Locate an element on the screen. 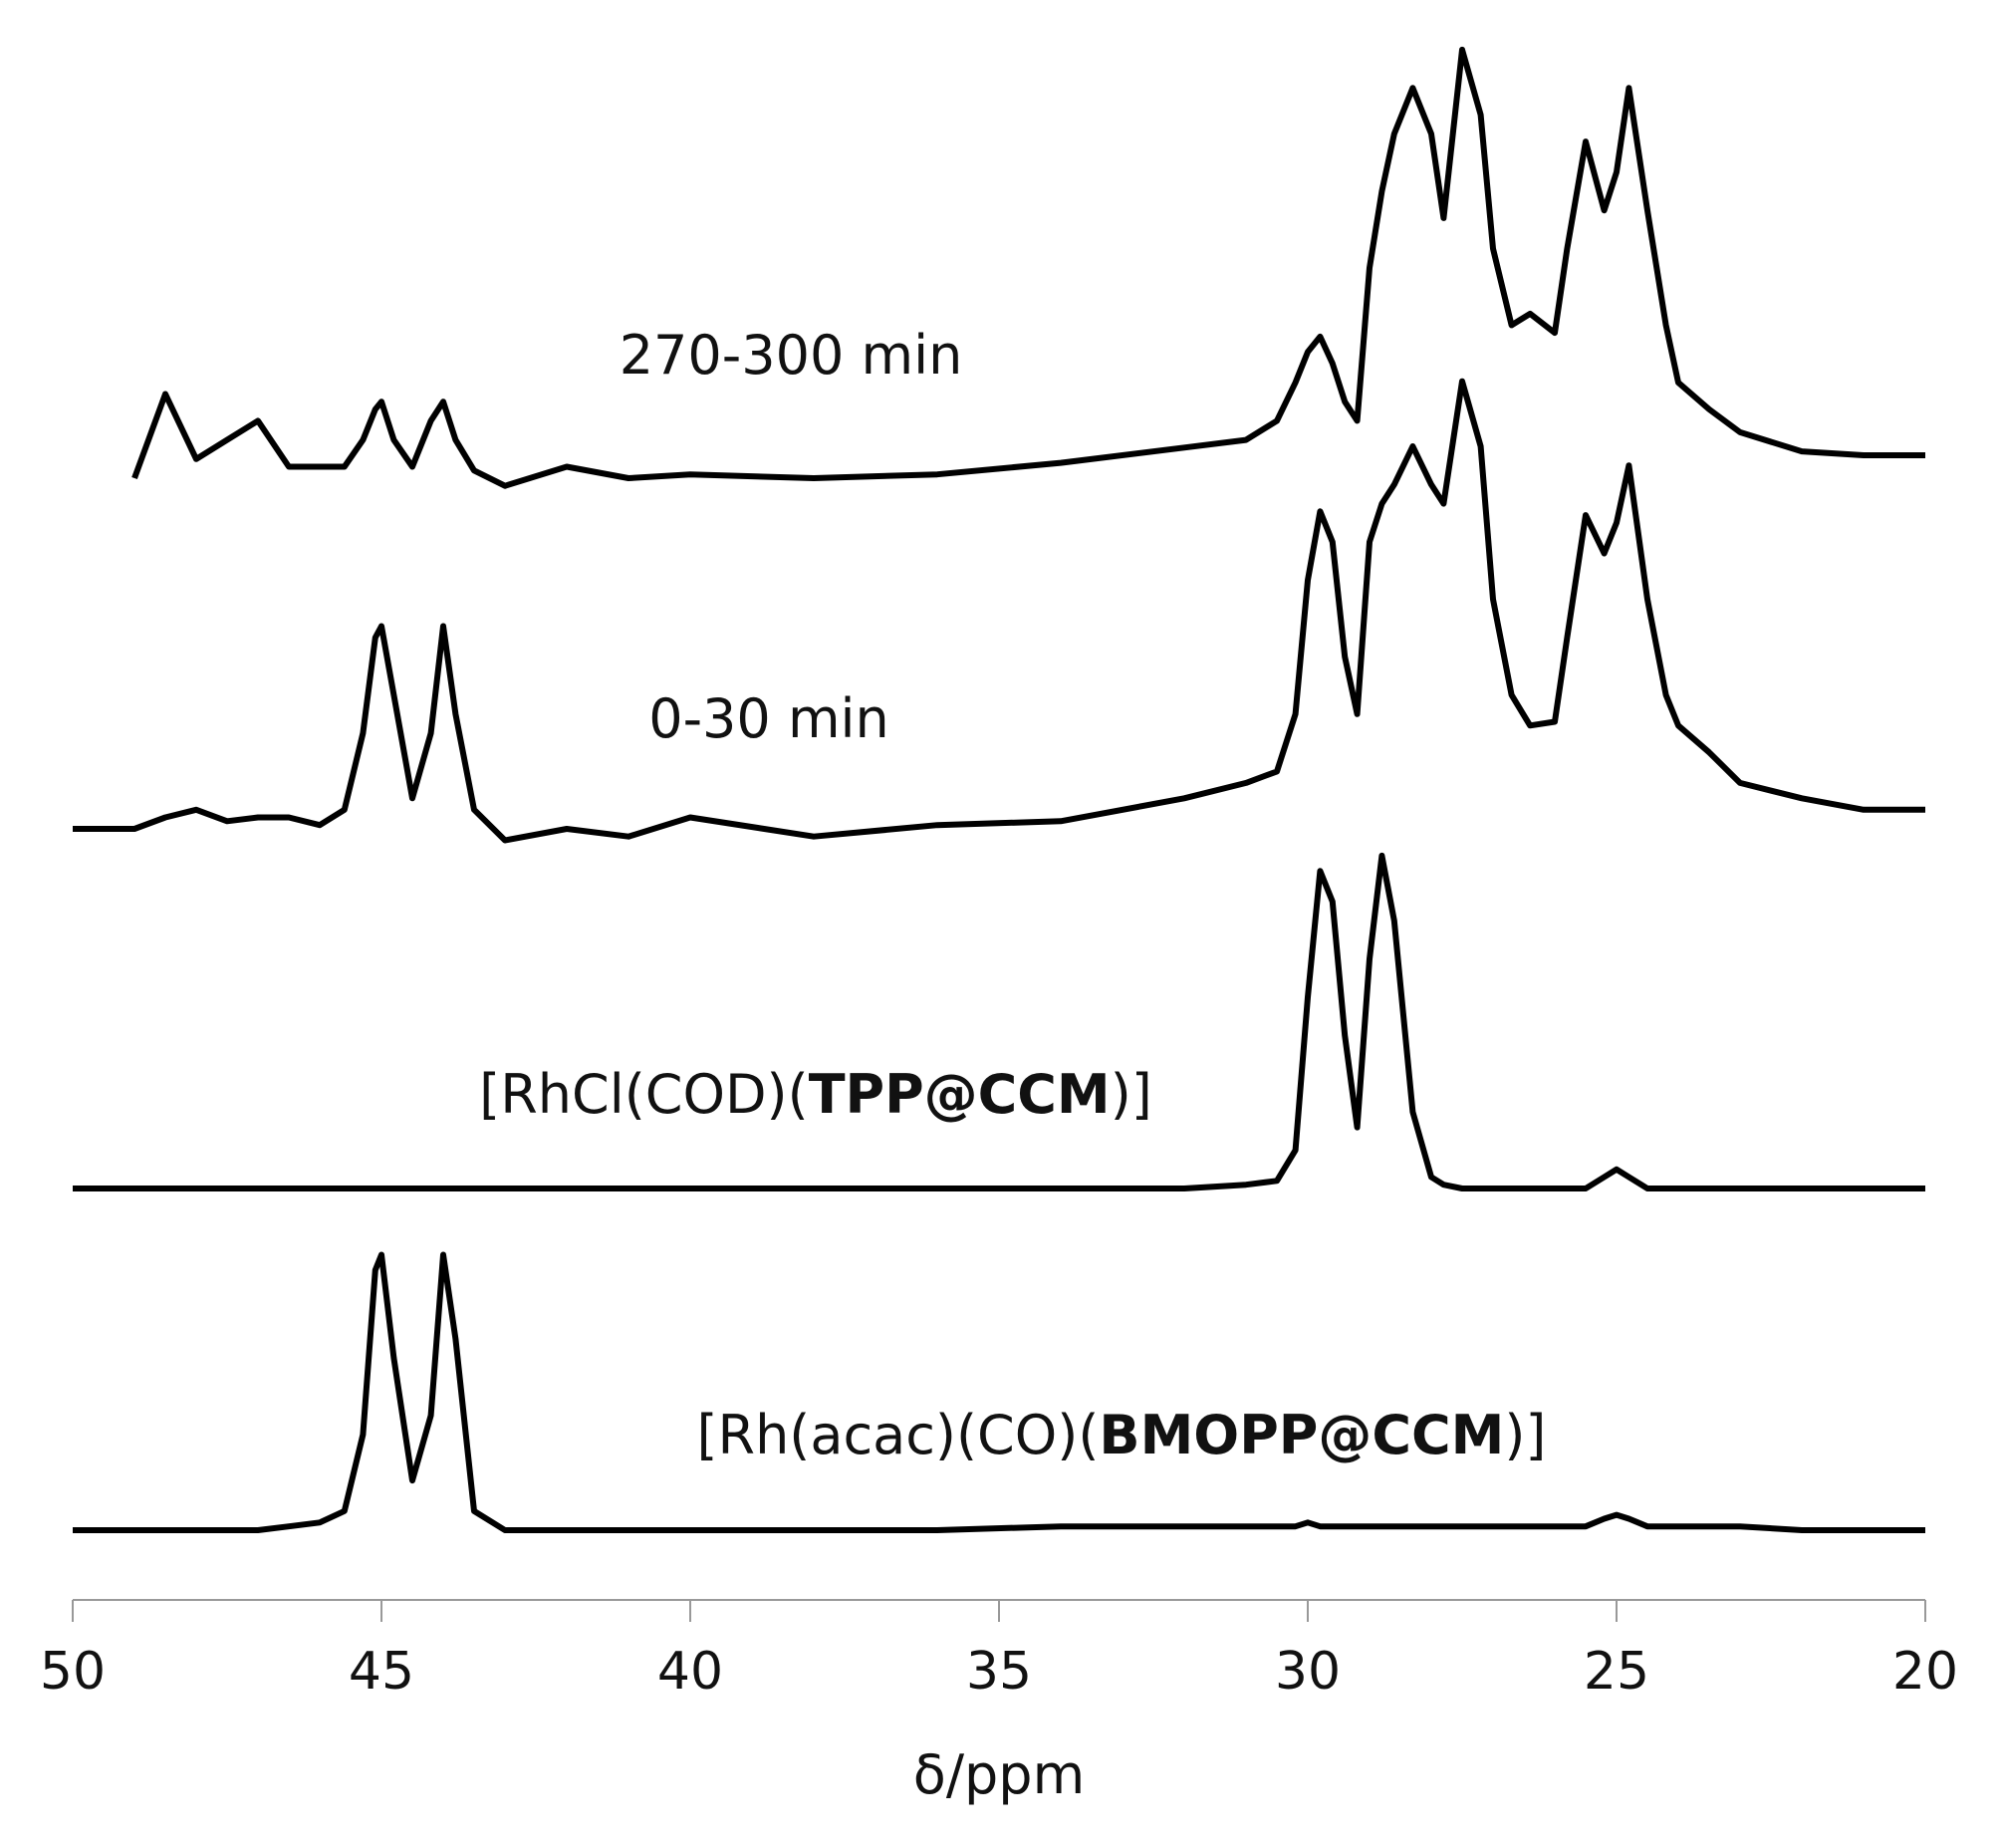 Image resolution: width=2000 pixels, height=1848 pixels. x-tick-label: 20 is located at coordinates (1925, 1672).